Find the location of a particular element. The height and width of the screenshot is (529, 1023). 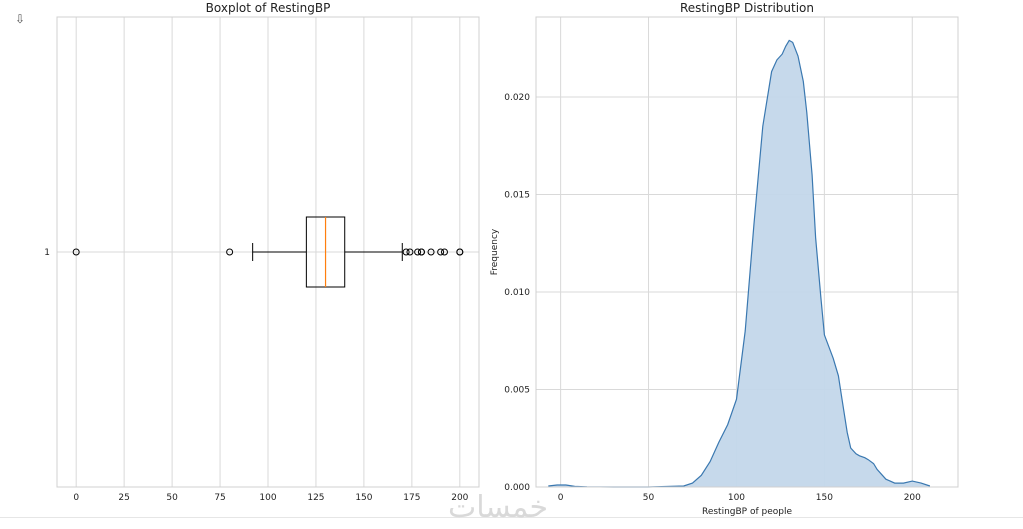

boxplot-xtick-label: 25 is located at coordinates (123, 498).